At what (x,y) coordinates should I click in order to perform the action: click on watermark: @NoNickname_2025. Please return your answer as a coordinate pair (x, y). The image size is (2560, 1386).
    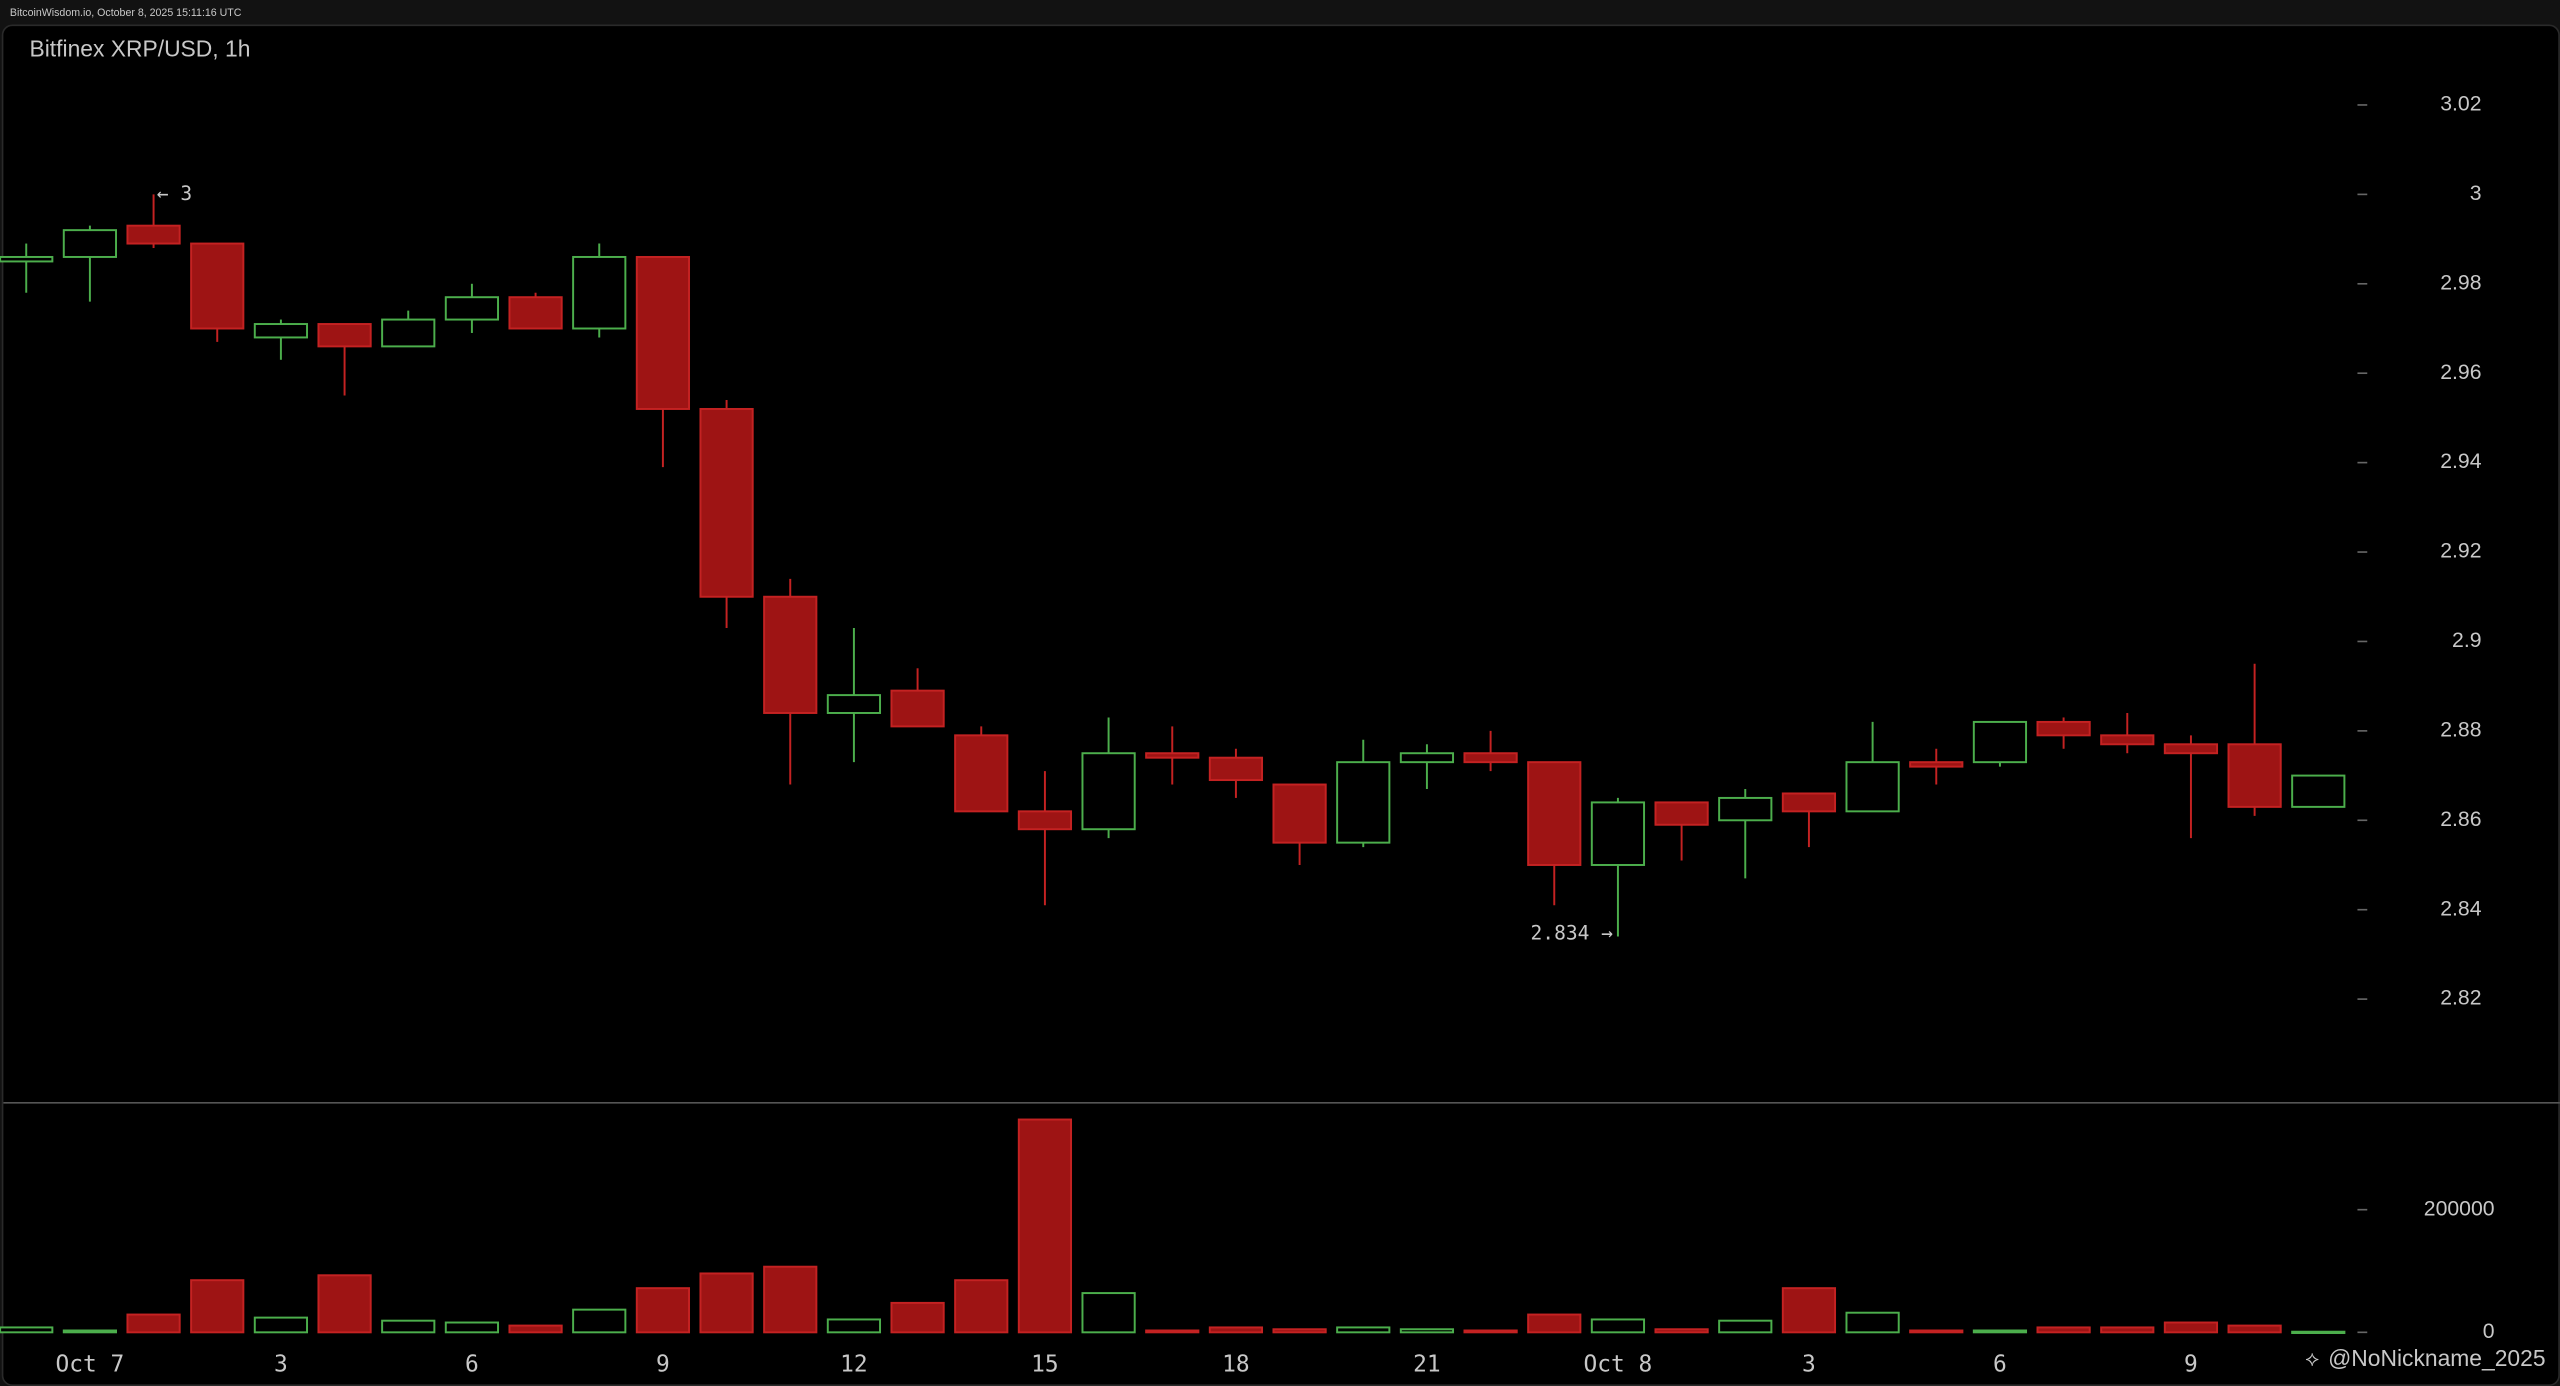
    Looking at the image, I should click on (2436, 1358).